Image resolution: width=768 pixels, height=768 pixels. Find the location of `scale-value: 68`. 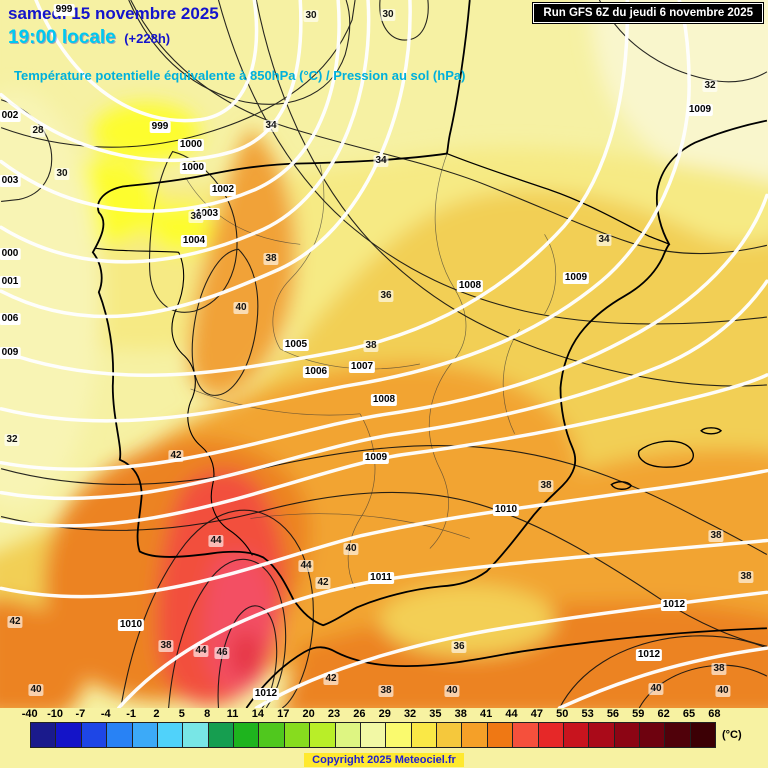

scale-value: 68 is located at coordinates (714, 714).